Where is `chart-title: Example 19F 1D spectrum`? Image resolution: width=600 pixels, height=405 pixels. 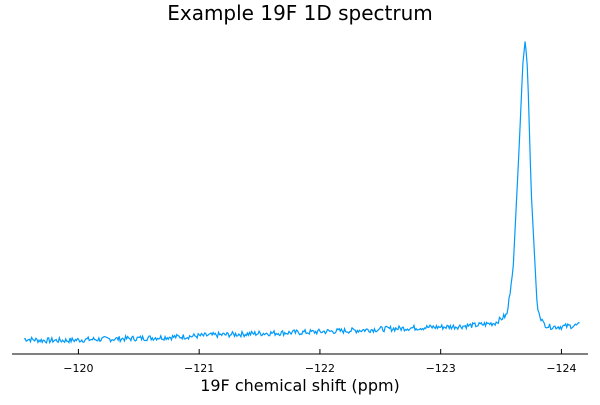
chart-title: Example 19F 1D spectrum is located at coordinates (300, 13).